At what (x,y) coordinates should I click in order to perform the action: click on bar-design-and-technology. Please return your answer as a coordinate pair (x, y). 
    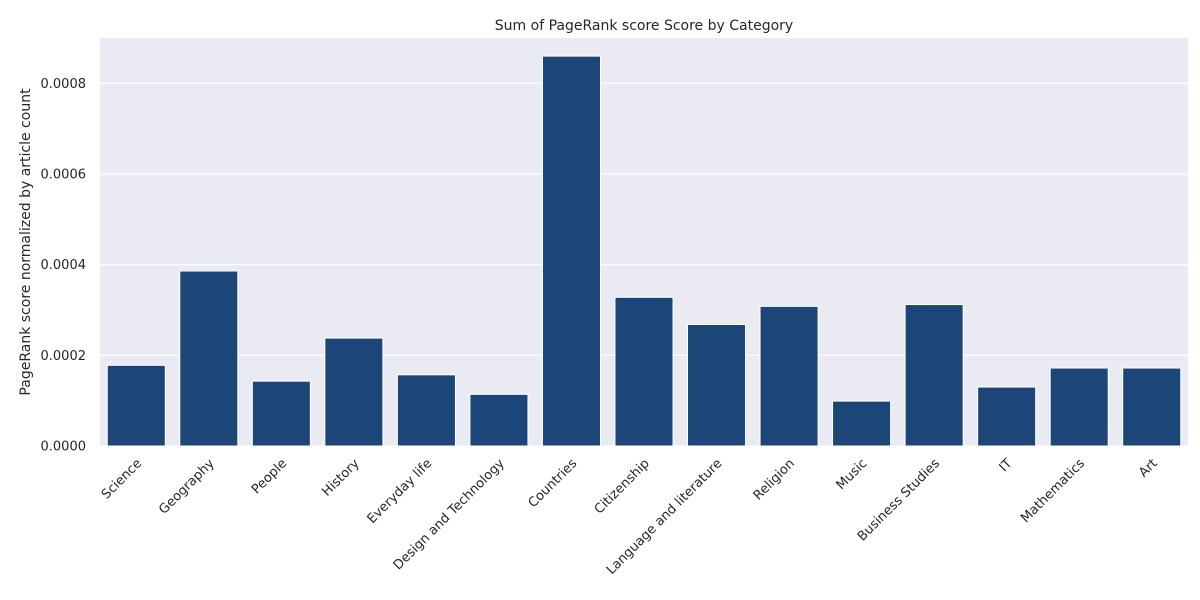
    Looking at the image, I should click on (499, 420).